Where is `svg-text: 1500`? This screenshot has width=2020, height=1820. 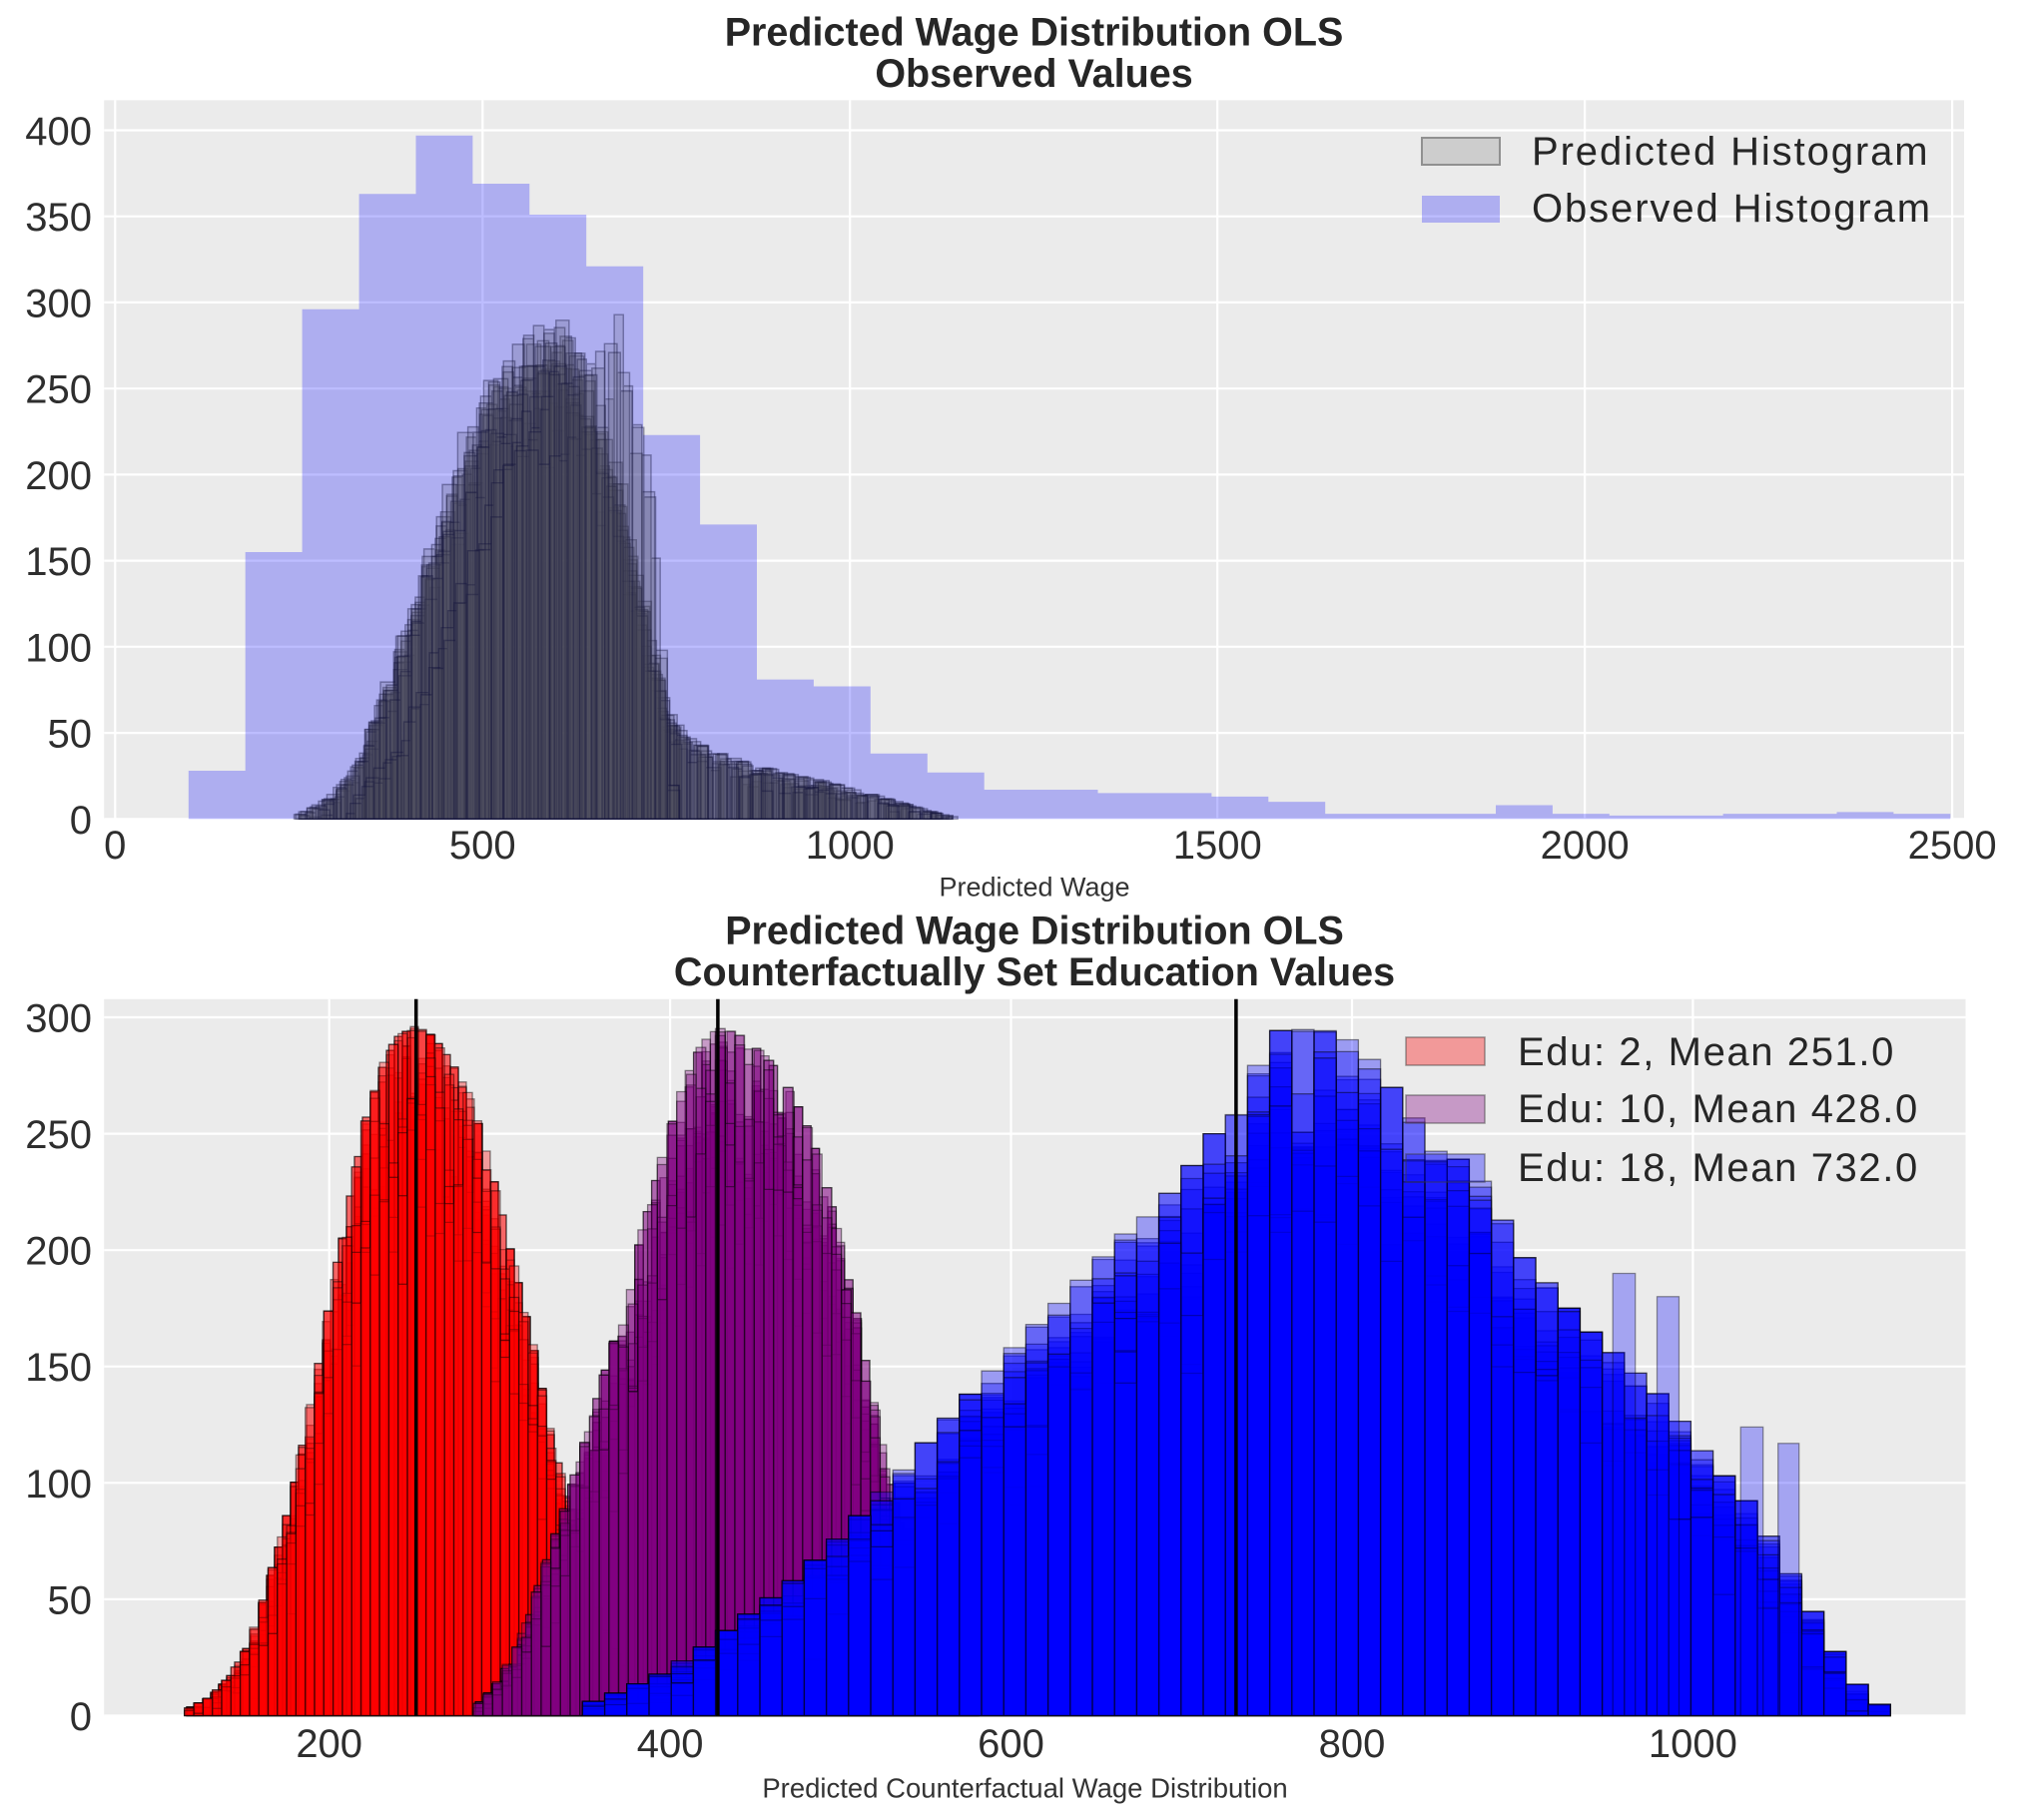 svg-text: 1500 is located at coordinates (1217, 846).